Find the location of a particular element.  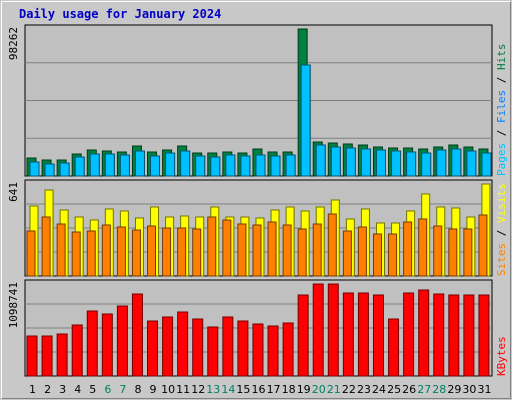

x-tick-label: 22 is located at coordinates (349, 389).